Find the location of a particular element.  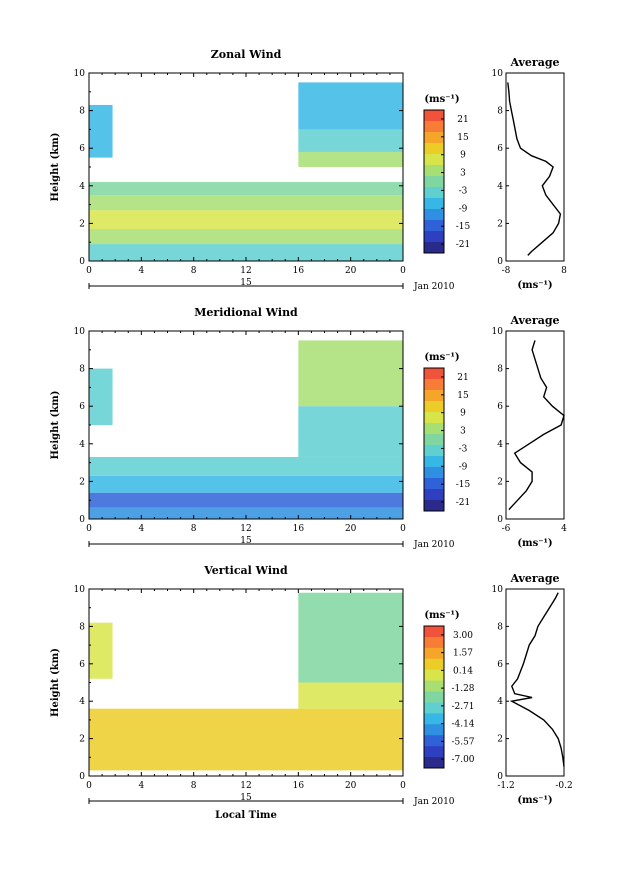

colorbar-tick-label: -4.14 is located at coordinates (462, 725).